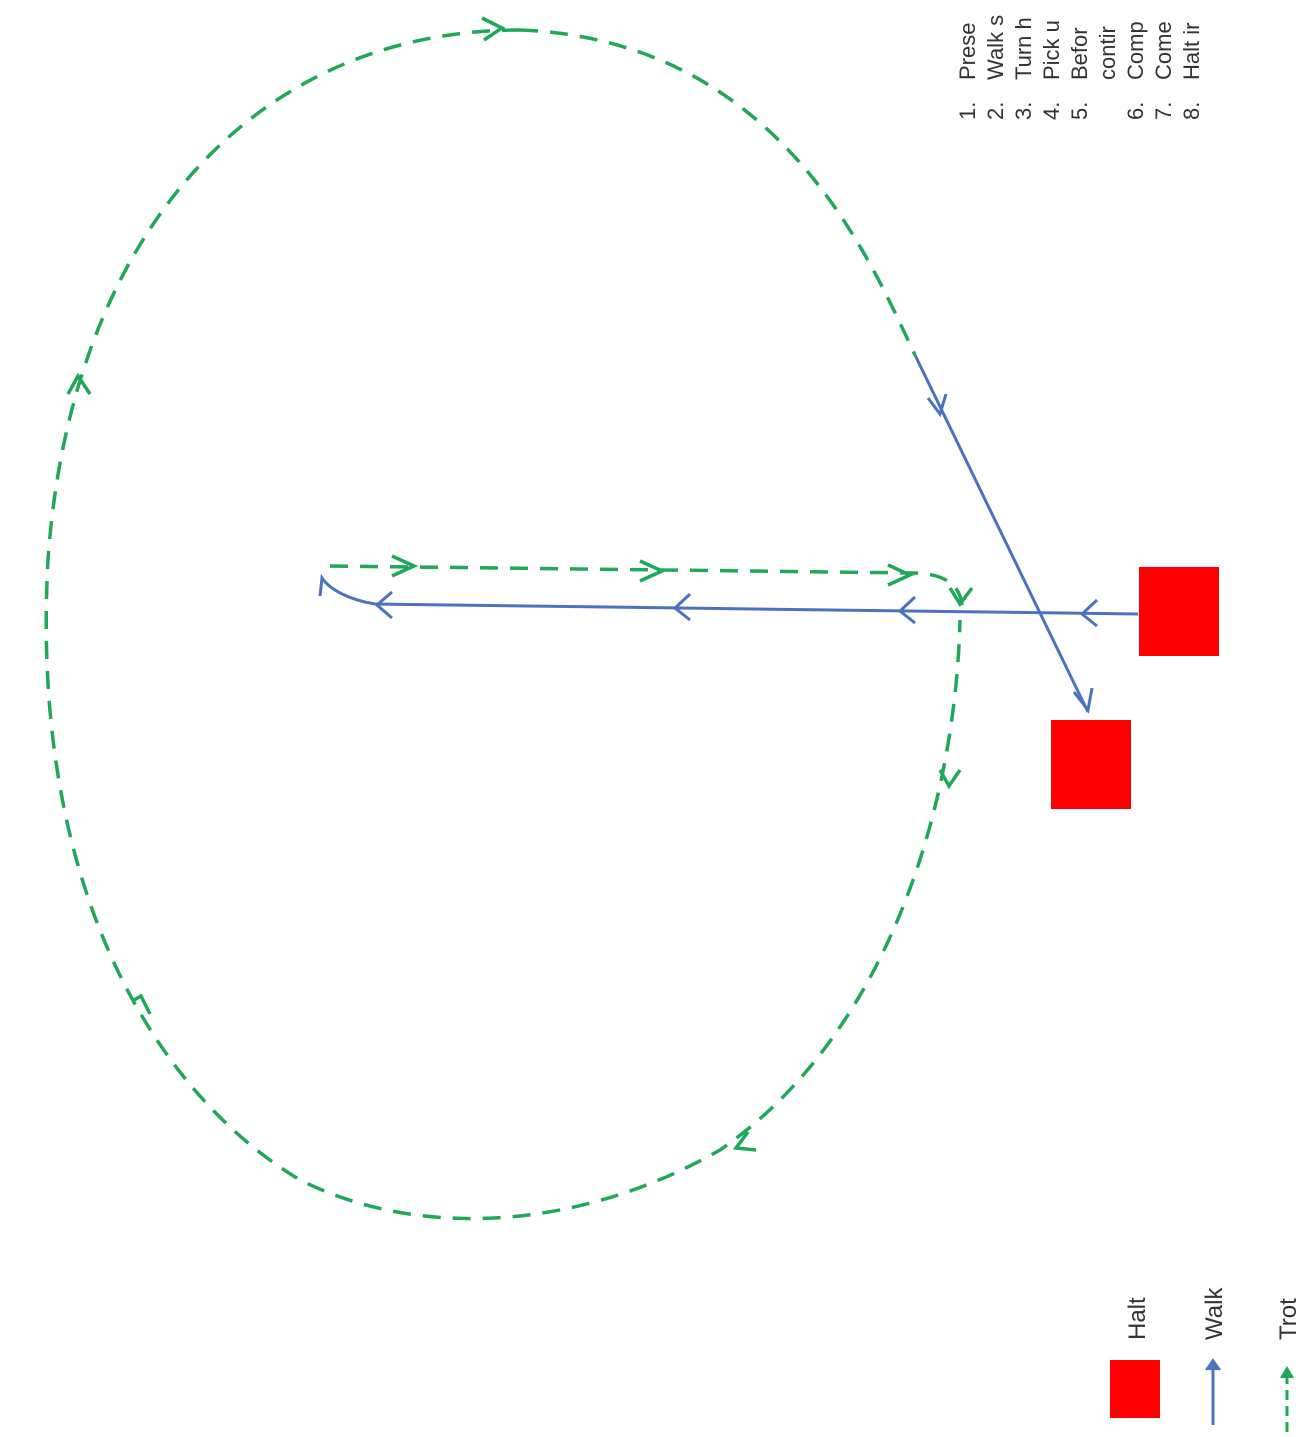 The height and width of the screenshot is (1437, 1309). Describe the element at coordinates (1213, 1391) in the screenshot. I see `legend-walk-swatch` at that location.